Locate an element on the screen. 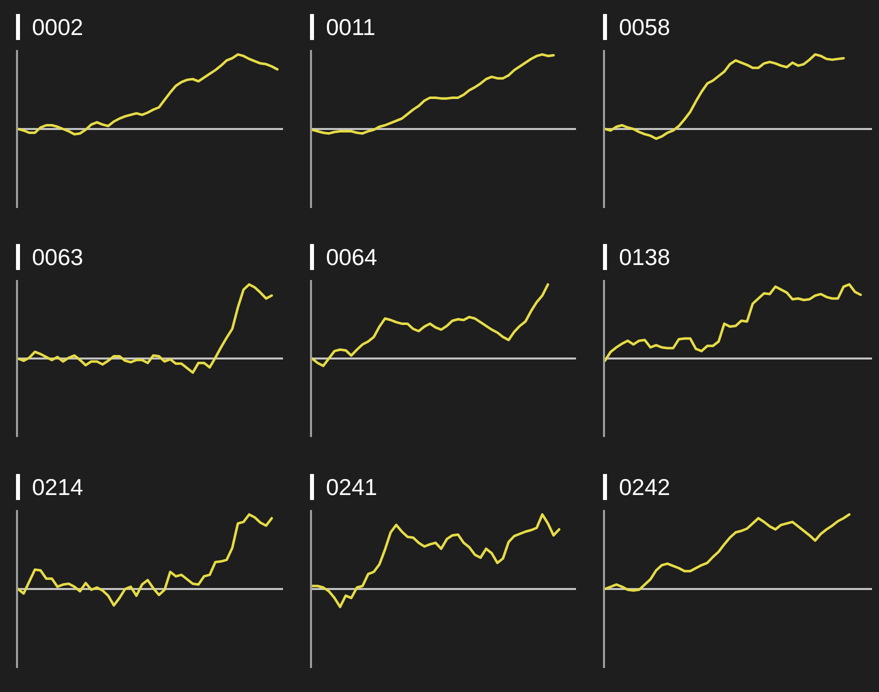  chart-title: 0011 is located at coordinates (351, 27).